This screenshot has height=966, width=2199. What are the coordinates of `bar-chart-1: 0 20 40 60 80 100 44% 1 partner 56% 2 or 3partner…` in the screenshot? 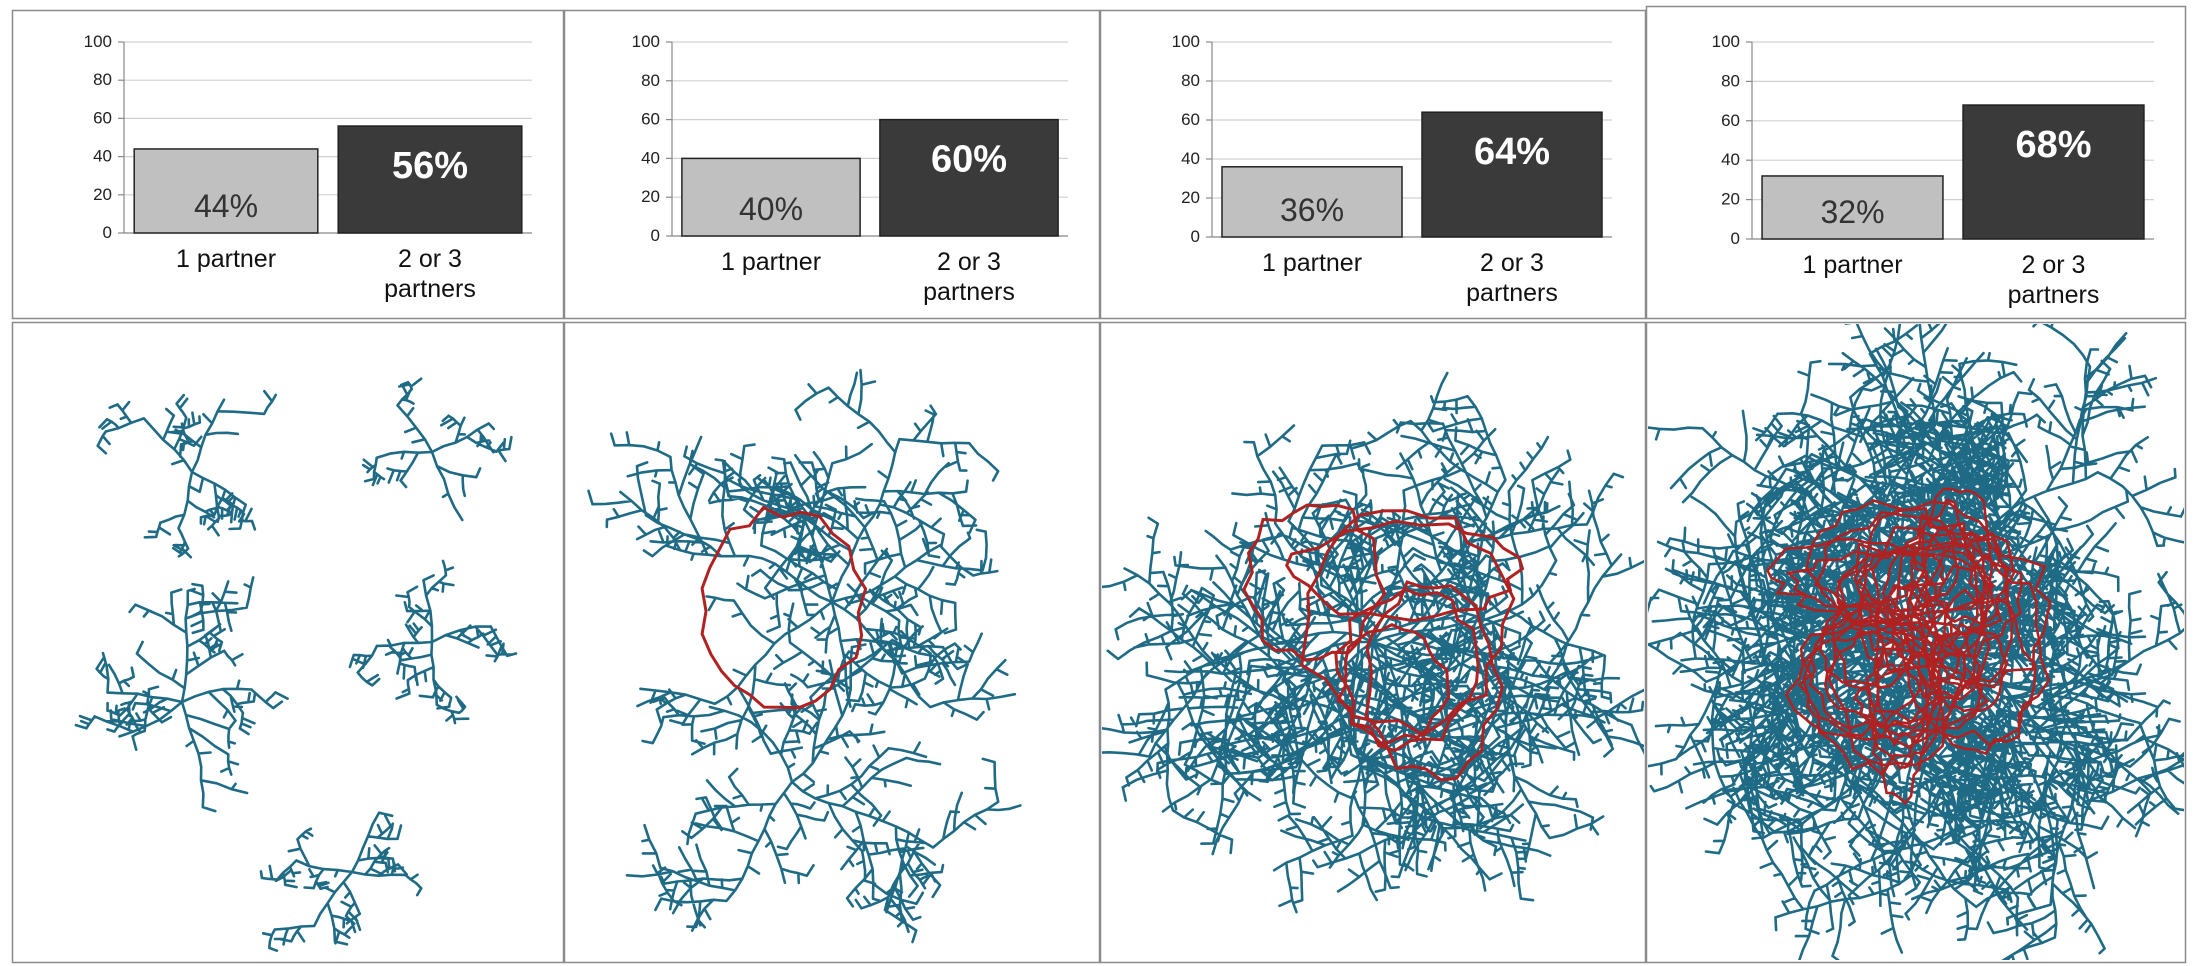 It's located at (288, 164).